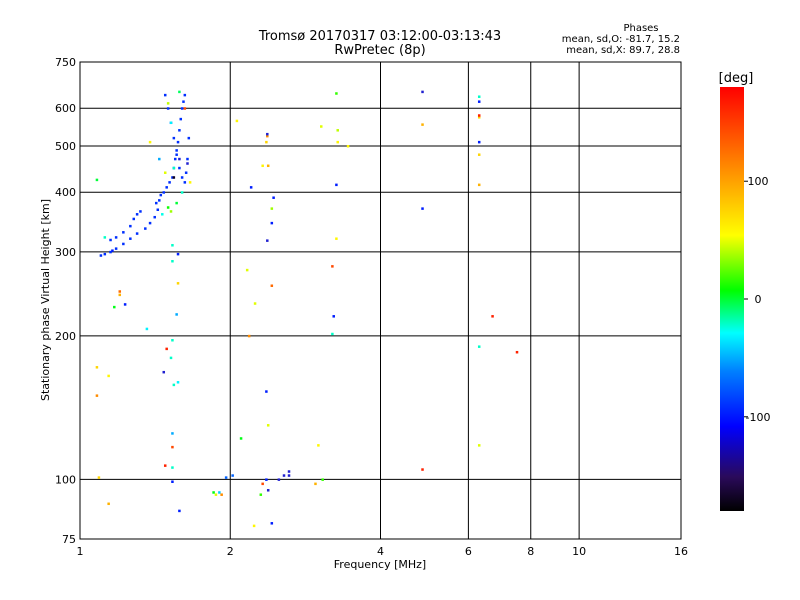 Image resolution: width=800 pixels, height=600 pixels. What do you see at coordinates (65, 479) in the screenshot?
I see `y-tick-label: 100` at bounding box center [65, 479].